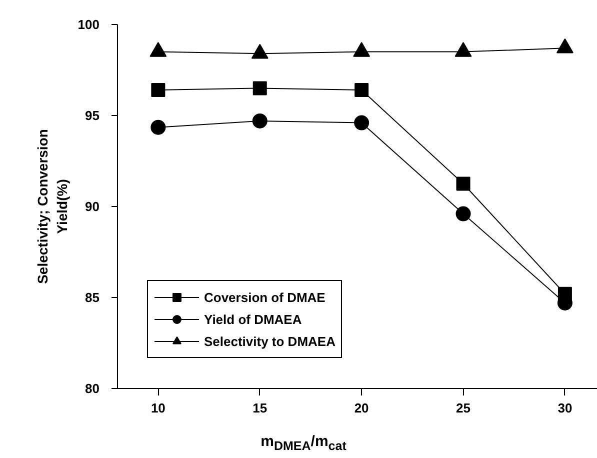 The width and height of the screenshot is (597, 458). Describe the element at coordinates (270, 341) in the screenshot. I see `legend-label: Selectivity to DMAEA` at that location.